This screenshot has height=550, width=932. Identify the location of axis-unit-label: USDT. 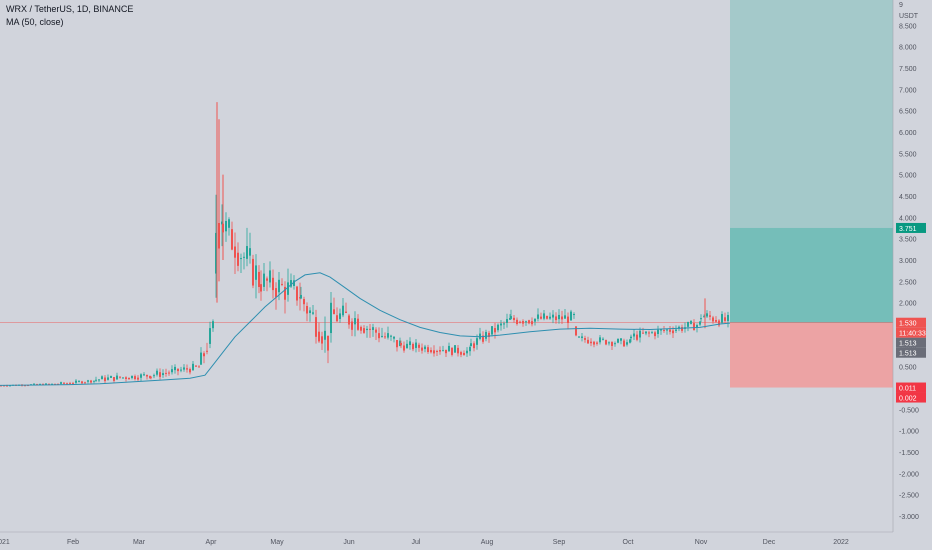
(909, 16).